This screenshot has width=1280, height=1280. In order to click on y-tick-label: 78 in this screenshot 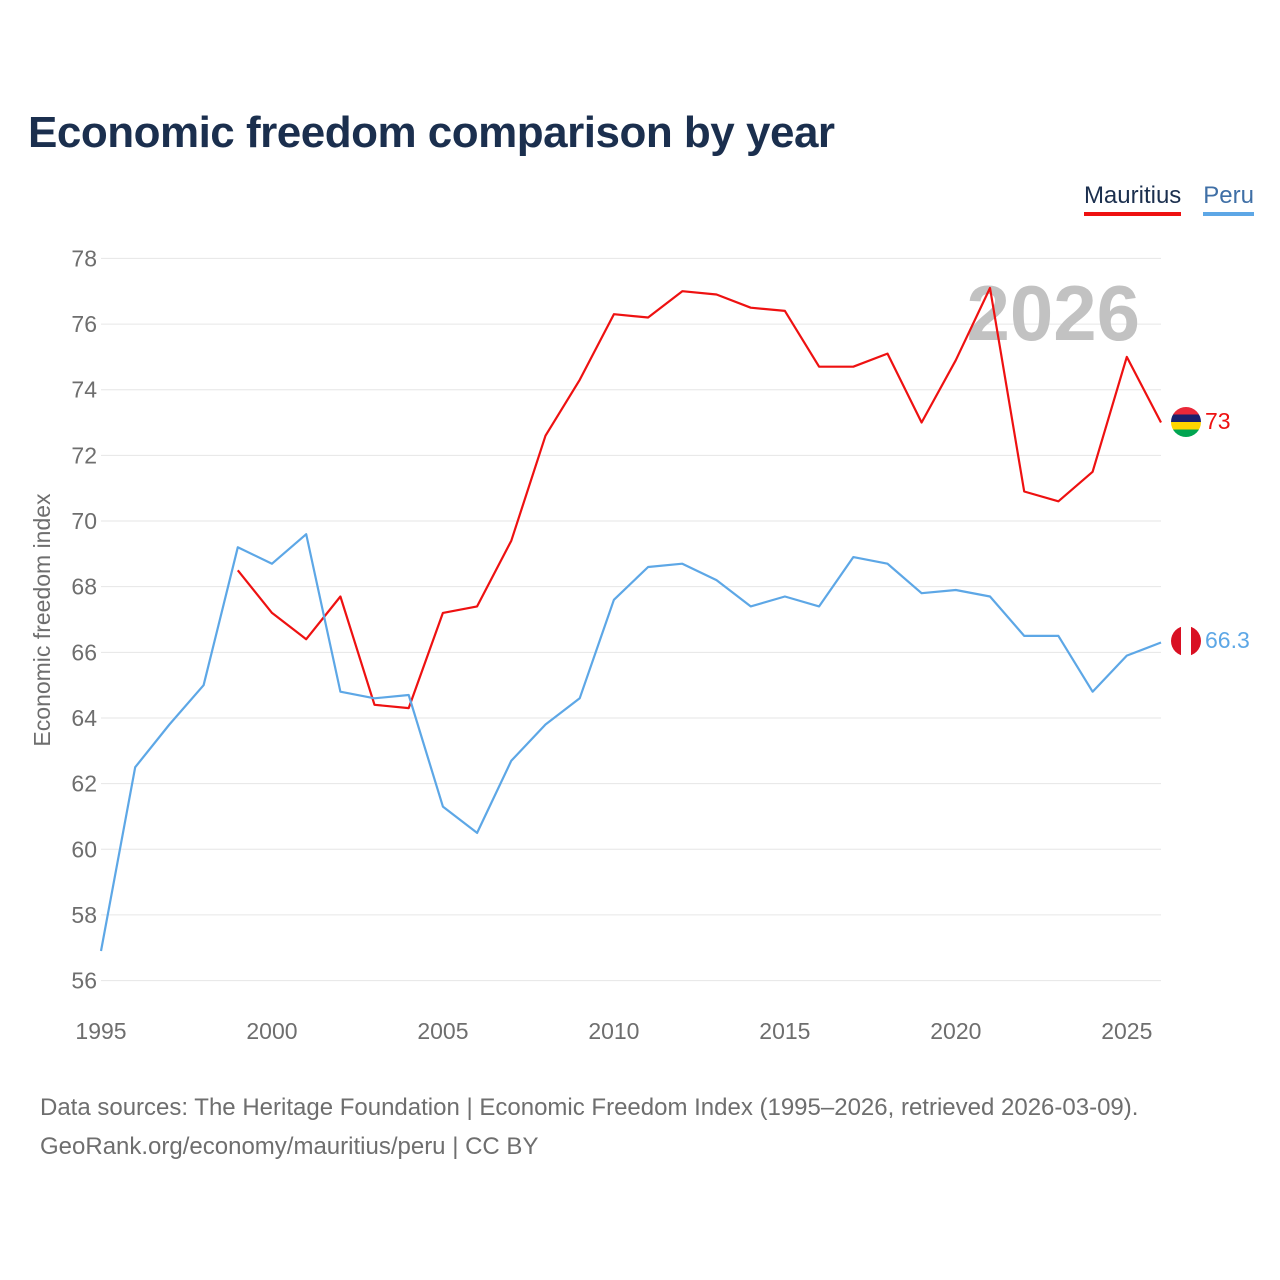, I will do `click(84, 258)`.